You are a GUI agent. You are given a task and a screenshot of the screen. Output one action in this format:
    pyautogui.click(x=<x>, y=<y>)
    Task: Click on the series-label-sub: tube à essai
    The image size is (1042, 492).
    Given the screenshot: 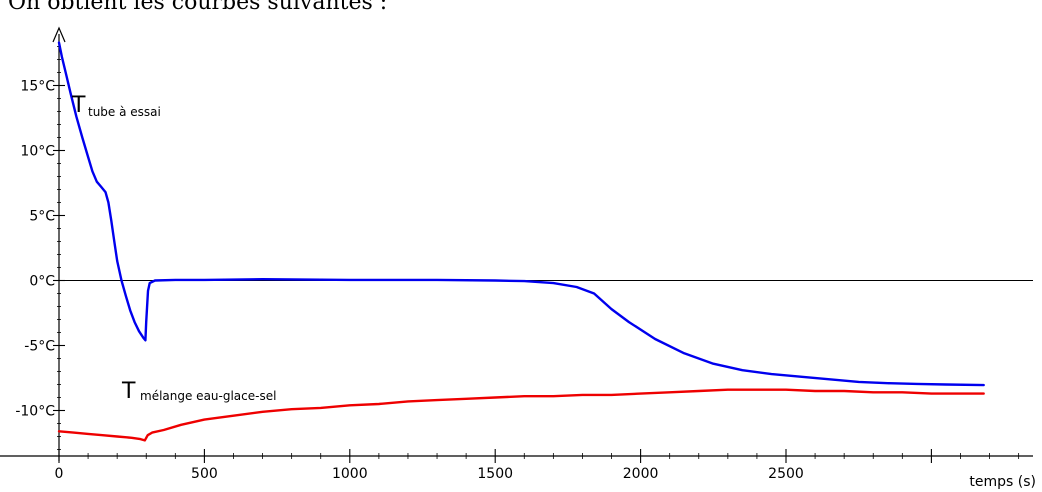 What is the action you would take?
    pyautogui.click(x=124, y=112)
    